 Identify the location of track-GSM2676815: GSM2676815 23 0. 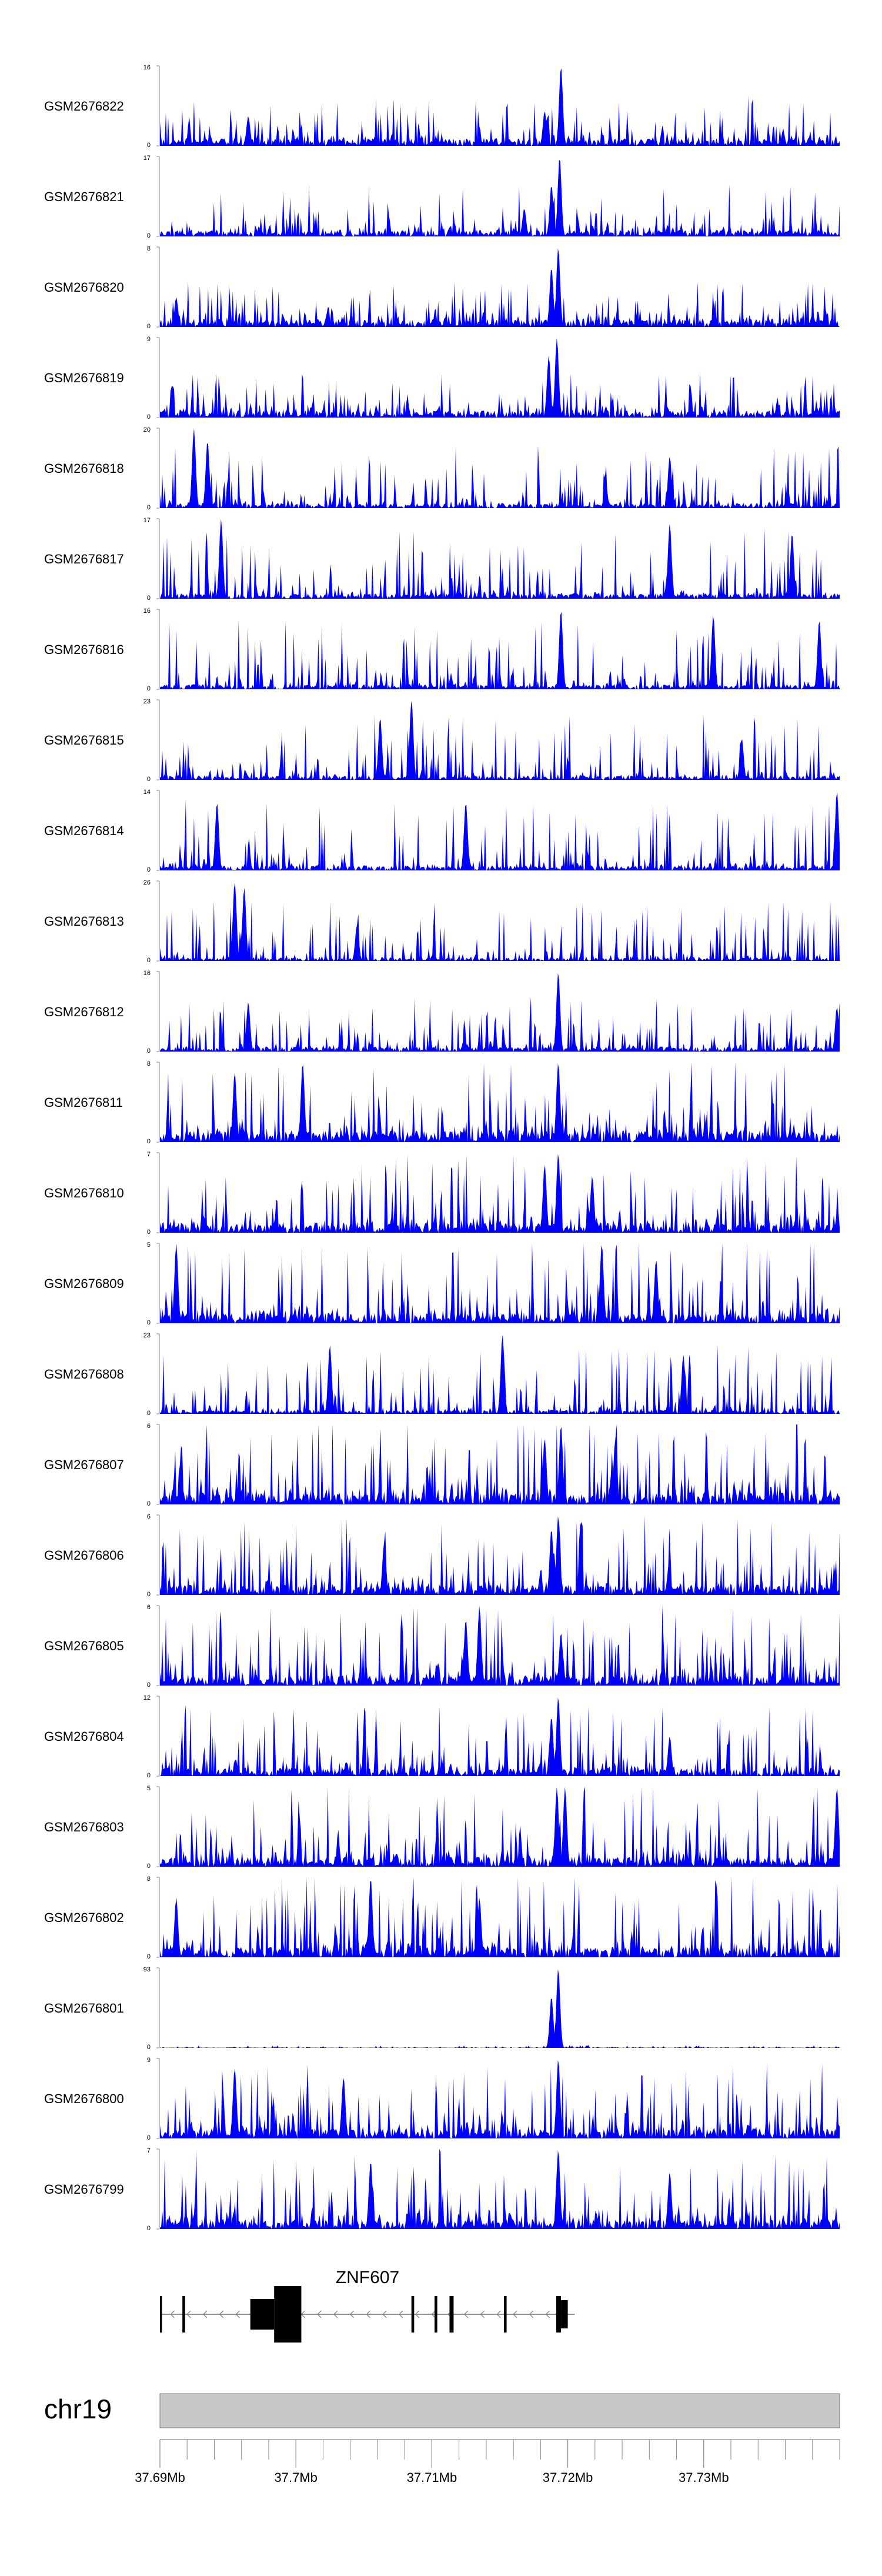
(442, 740).